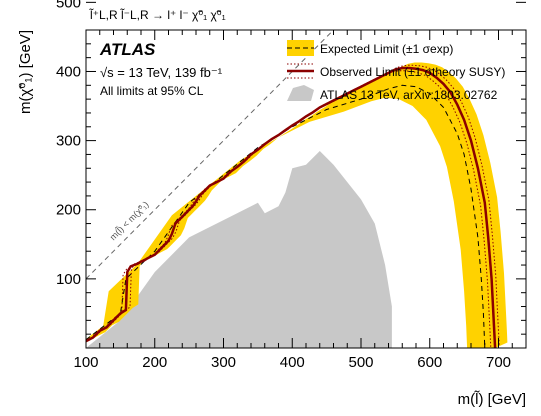 The width and height of the screenshot is (541, 416). What do you see at coordinates (292, 362) in the screenshot?
I see `x-tick-label: 400` at bounding box center [292, 362].